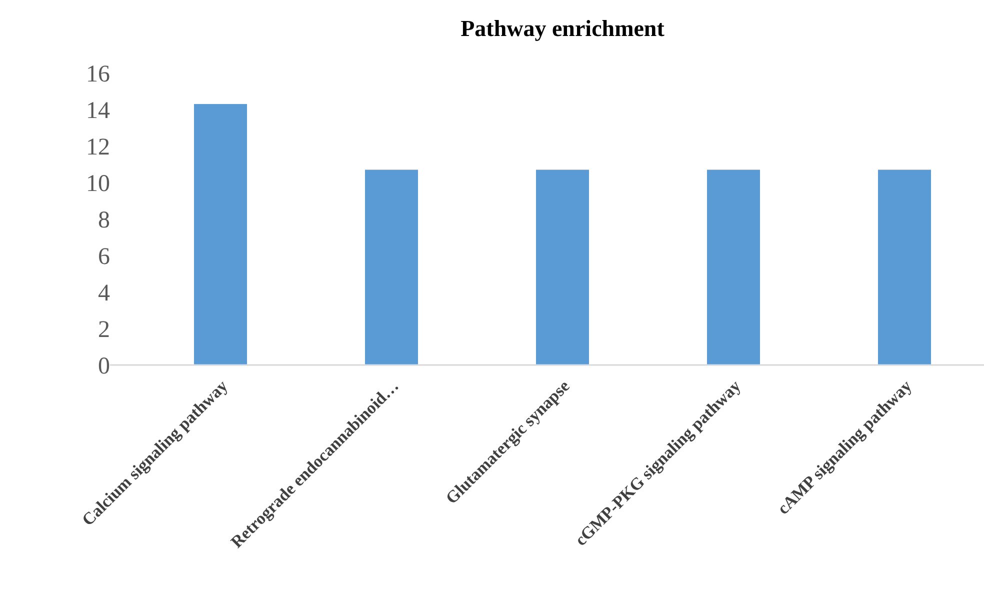 The image size is (984, 615). I want to click on y-tick-label: 2, so click(104, 329).